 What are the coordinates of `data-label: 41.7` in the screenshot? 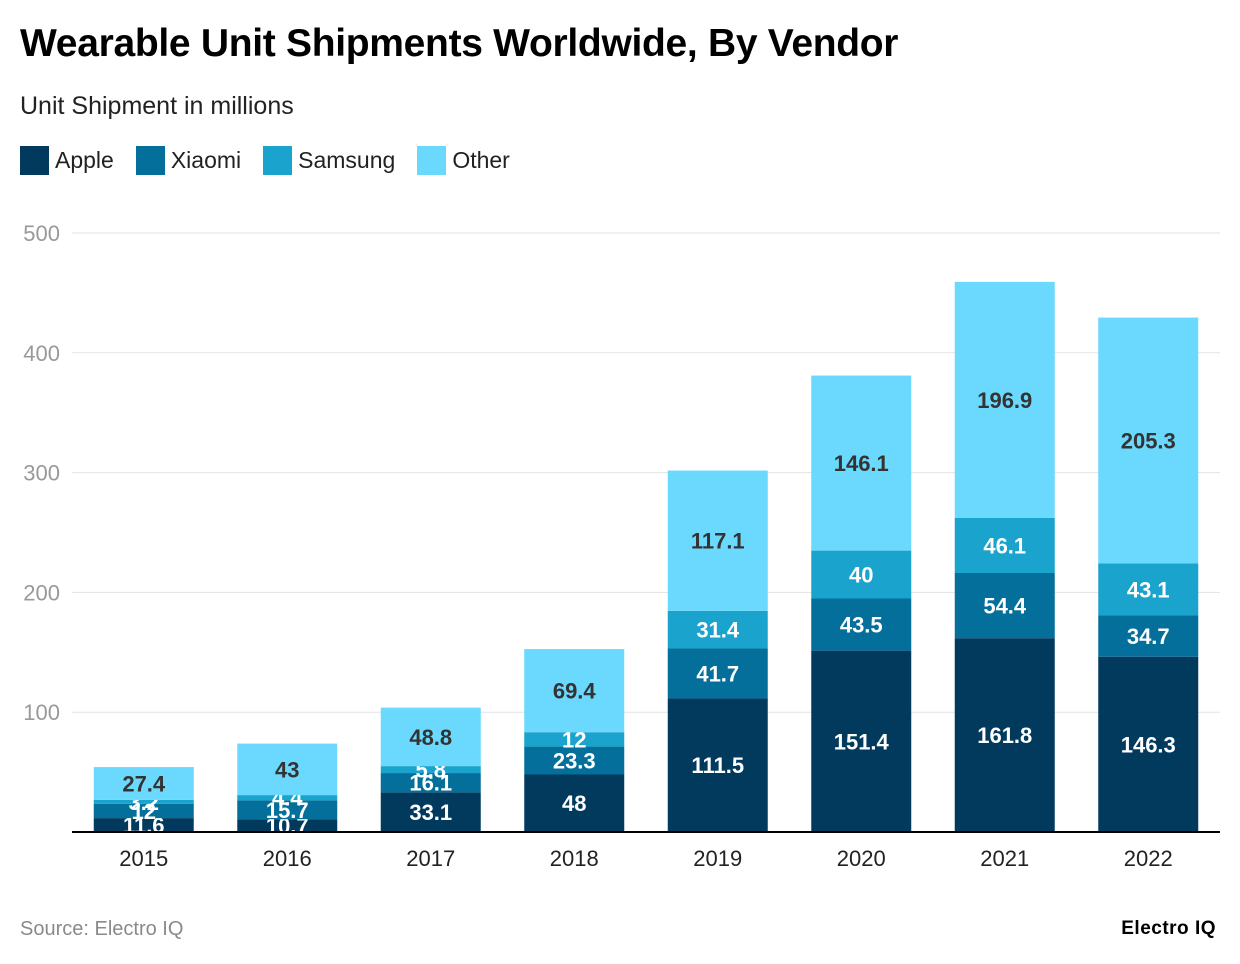 It's located at (717, 673).